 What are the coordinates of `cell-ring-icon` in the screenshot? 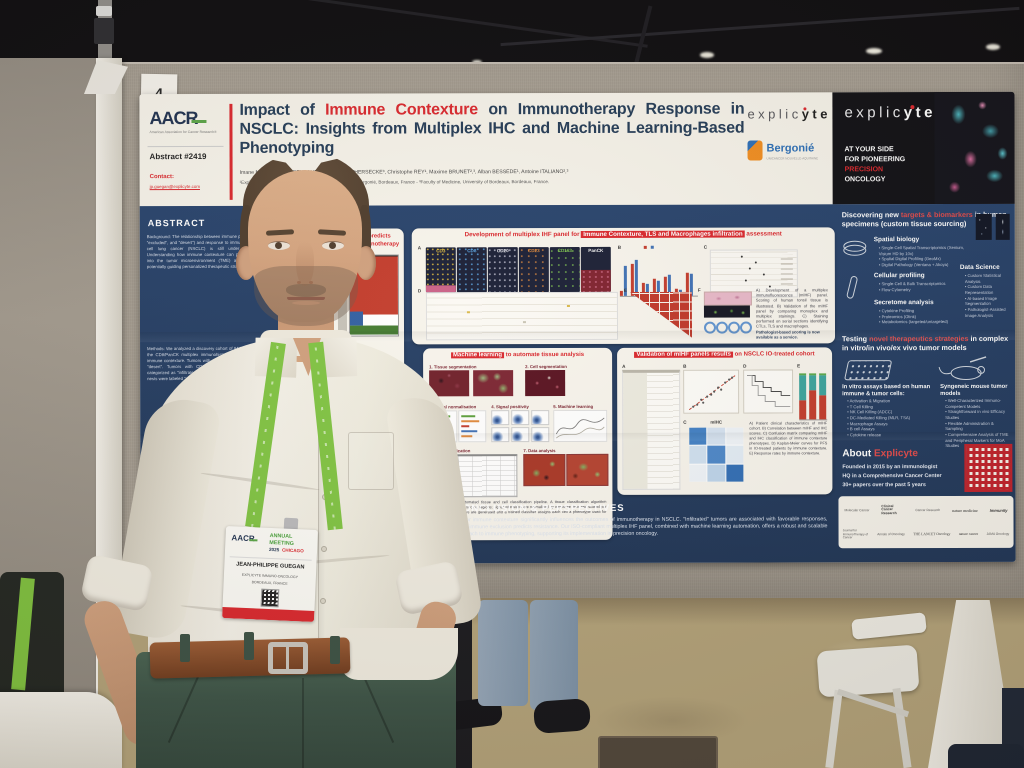 It's located at (746, 327).